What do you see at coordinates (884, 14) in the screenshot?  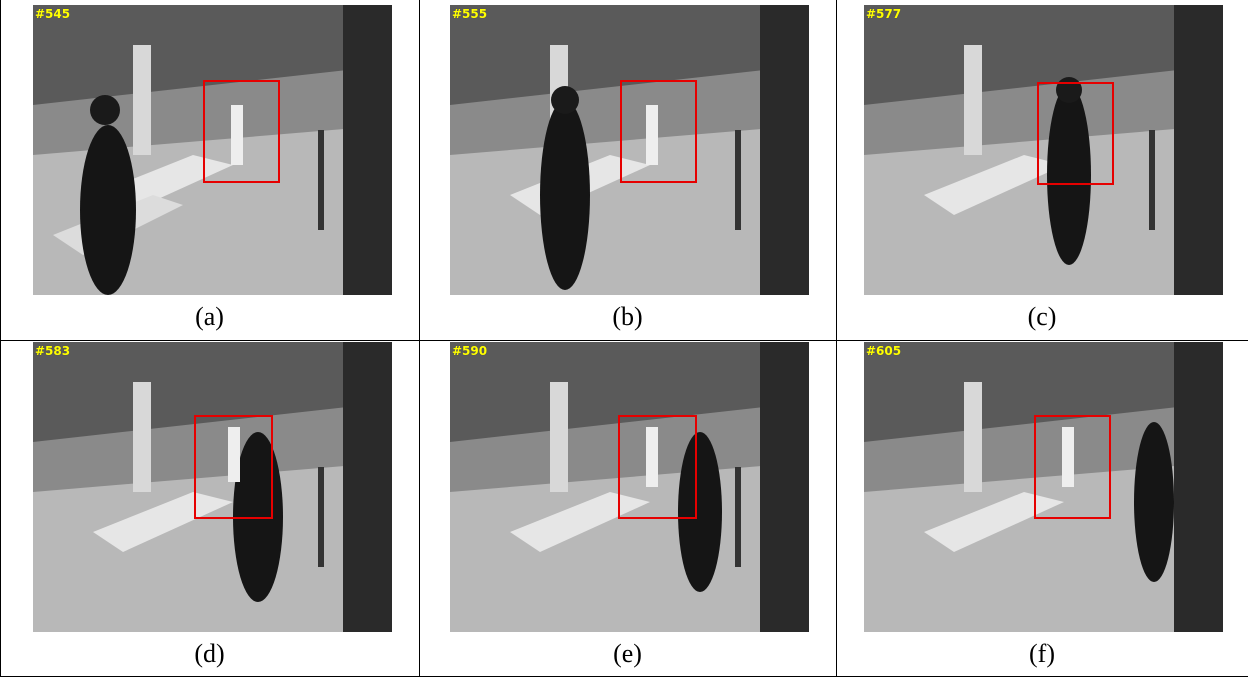 I see `frame-number: #577` at bounding box center [884, 14].